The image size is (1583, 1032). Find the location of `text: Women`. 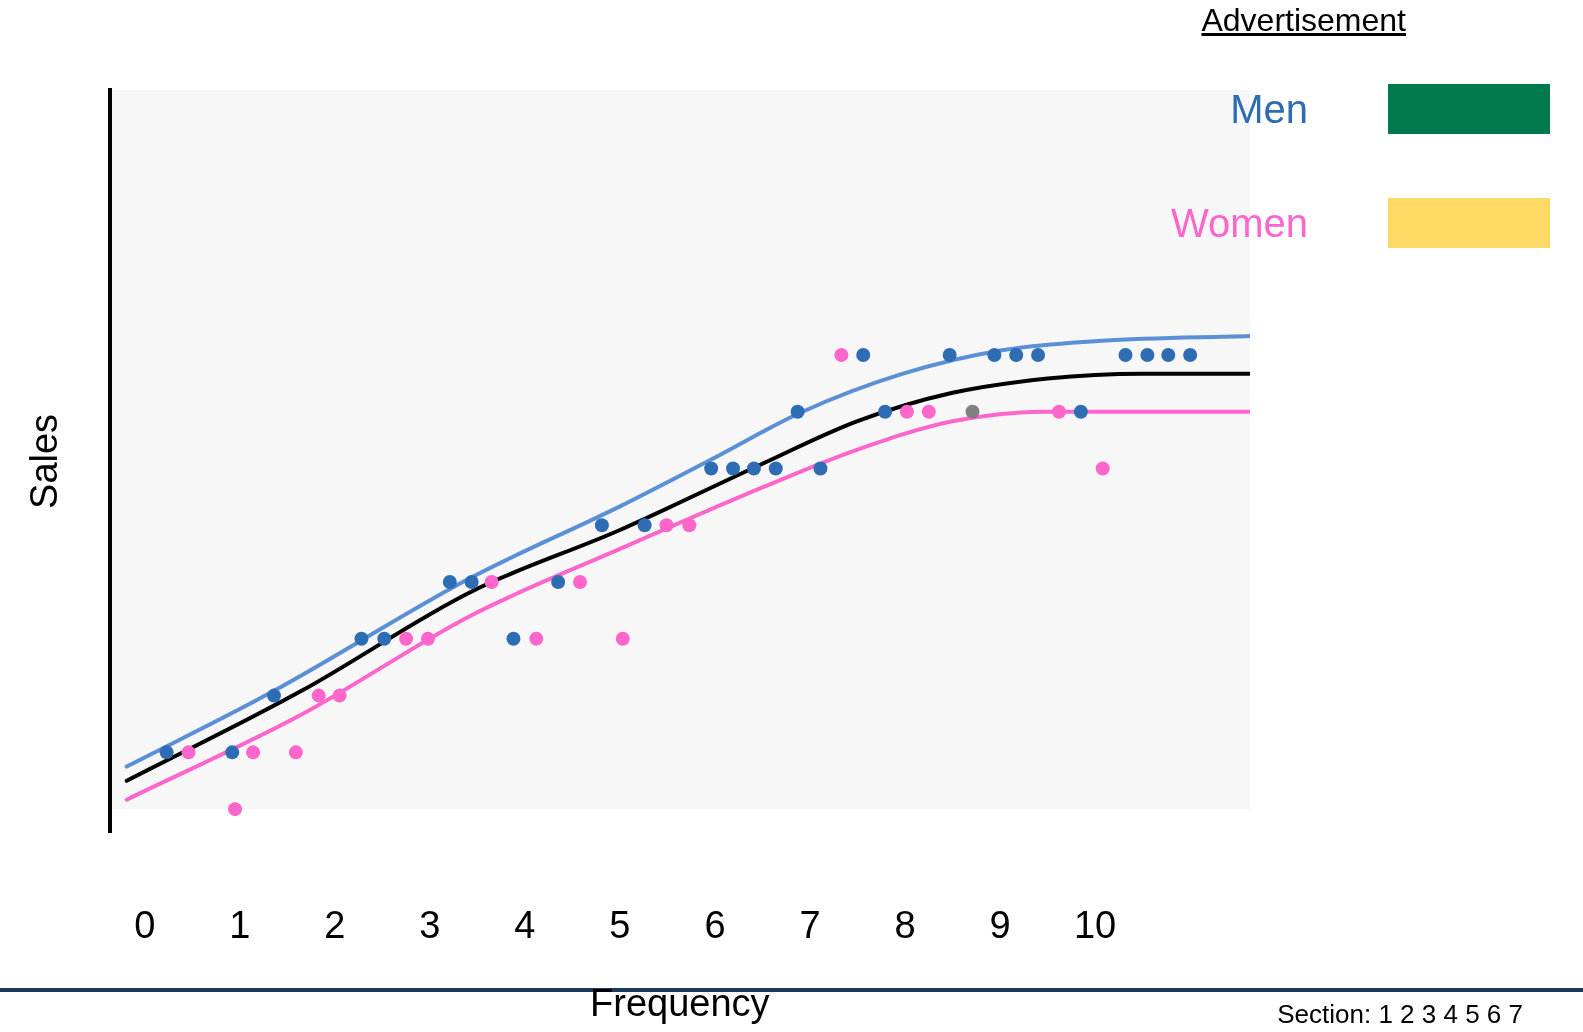

text: Women is located at coordinates (1239, 223).